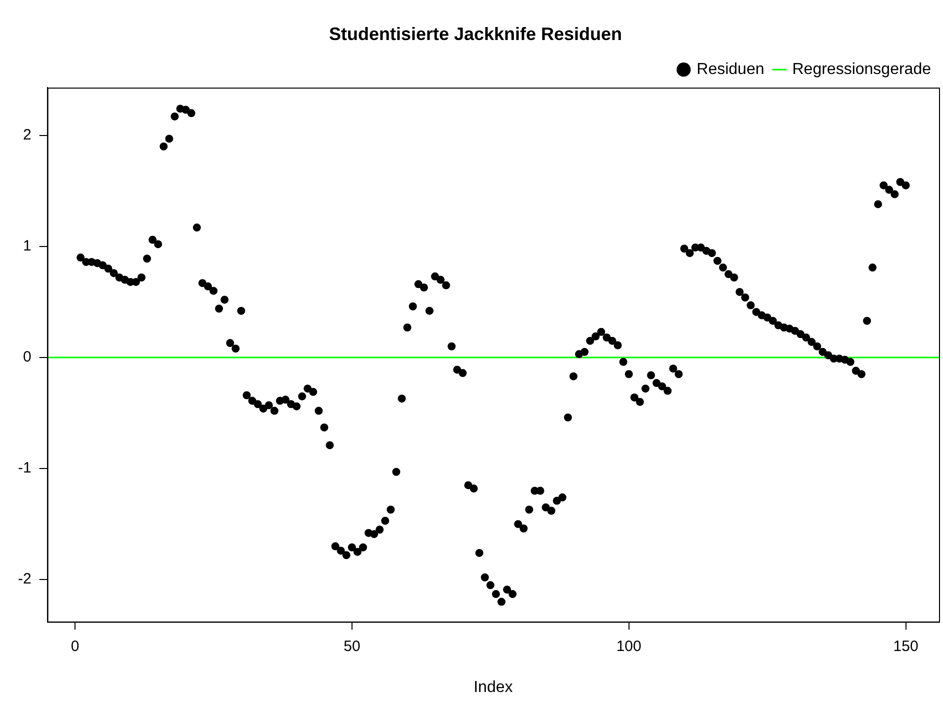  I want to click on legend-label: Residuen, so click(730, 69).